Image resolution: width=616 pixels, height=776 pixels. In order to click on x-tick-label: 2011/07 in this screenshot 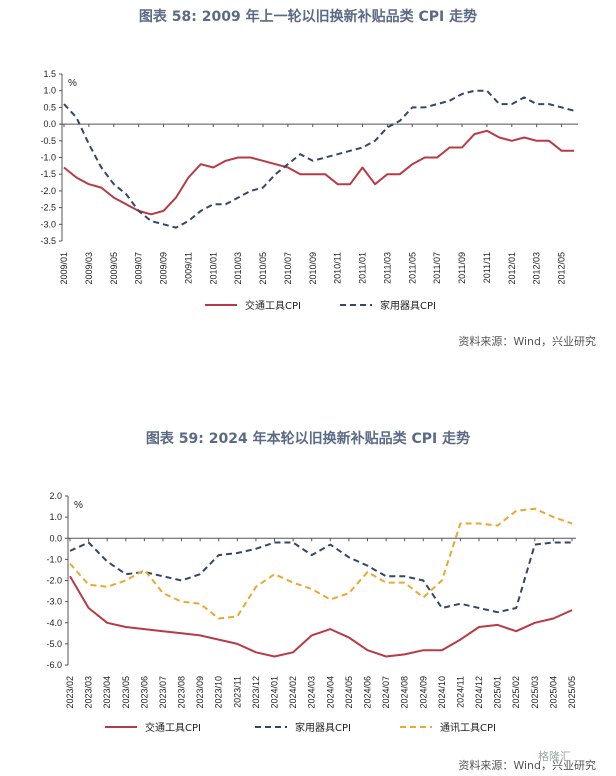, I will do `click(437, 268)`.